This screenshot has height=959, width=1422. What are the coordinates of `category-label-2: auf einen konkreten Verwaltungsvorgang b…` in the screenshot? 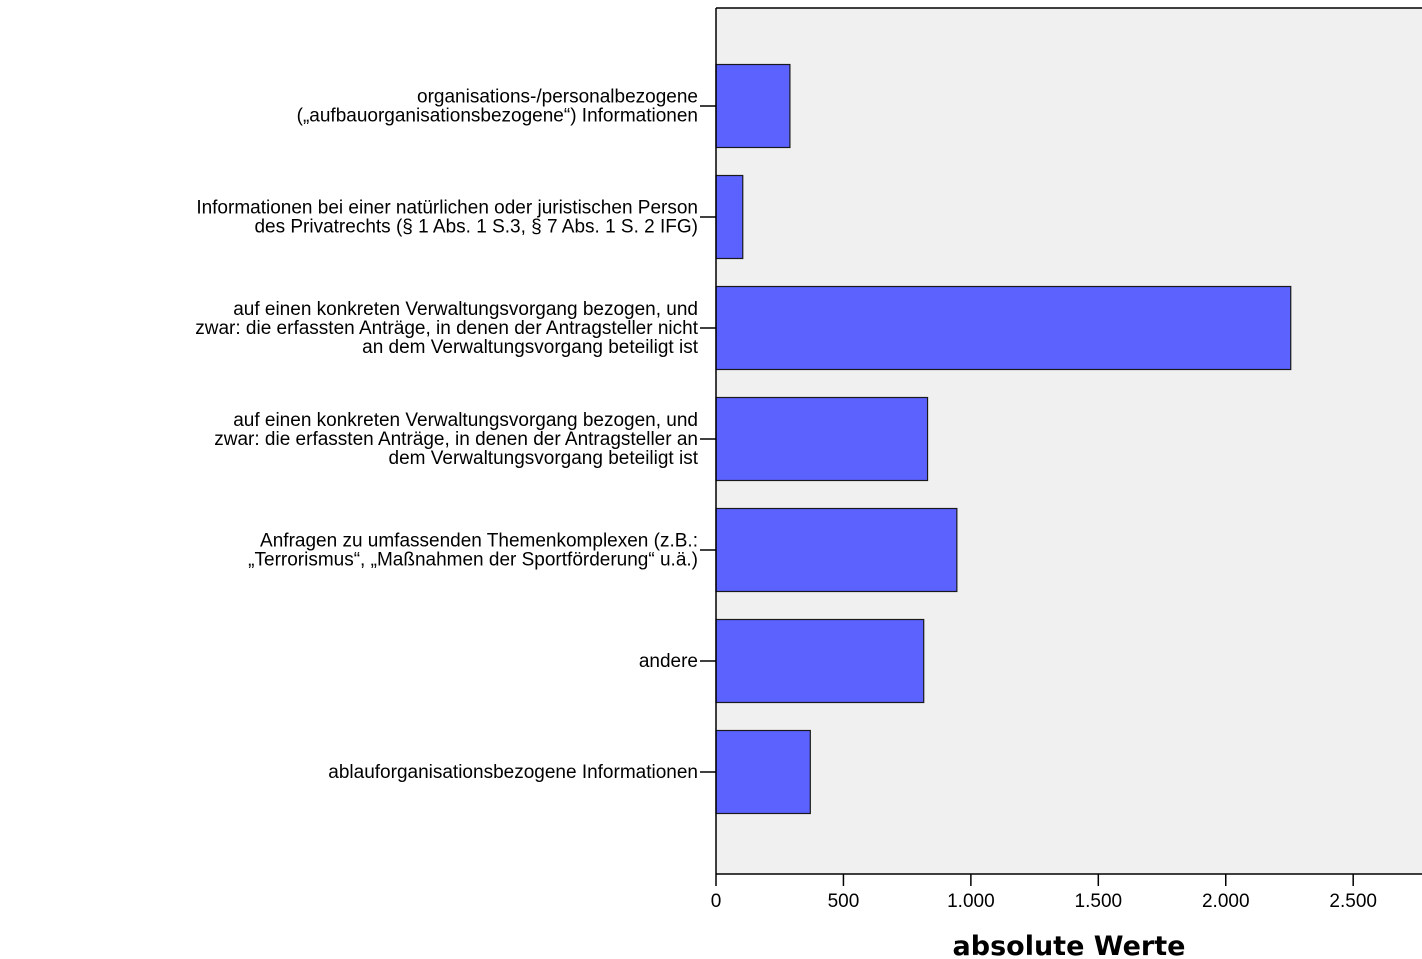 It's located at (446, 328).